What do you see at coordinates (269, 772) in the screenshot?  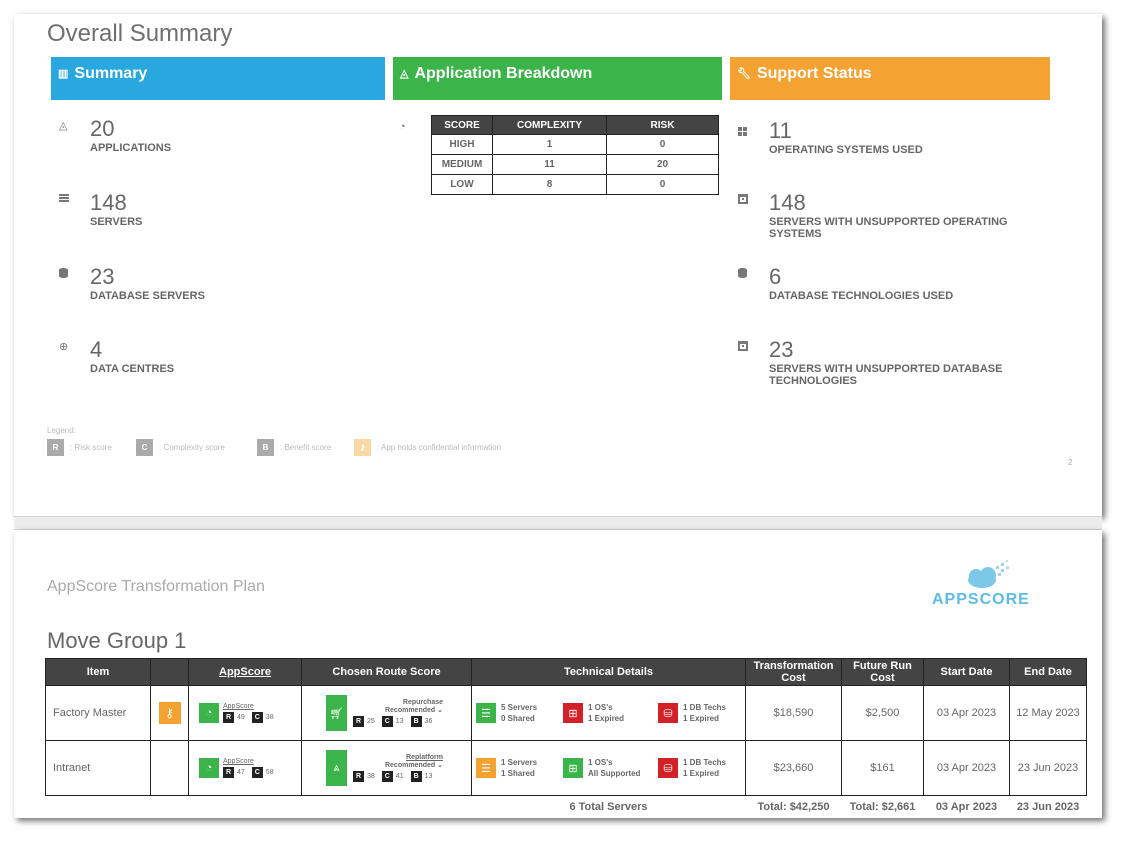 I see `complexity-value: 58` at bounding box center [269, 772].